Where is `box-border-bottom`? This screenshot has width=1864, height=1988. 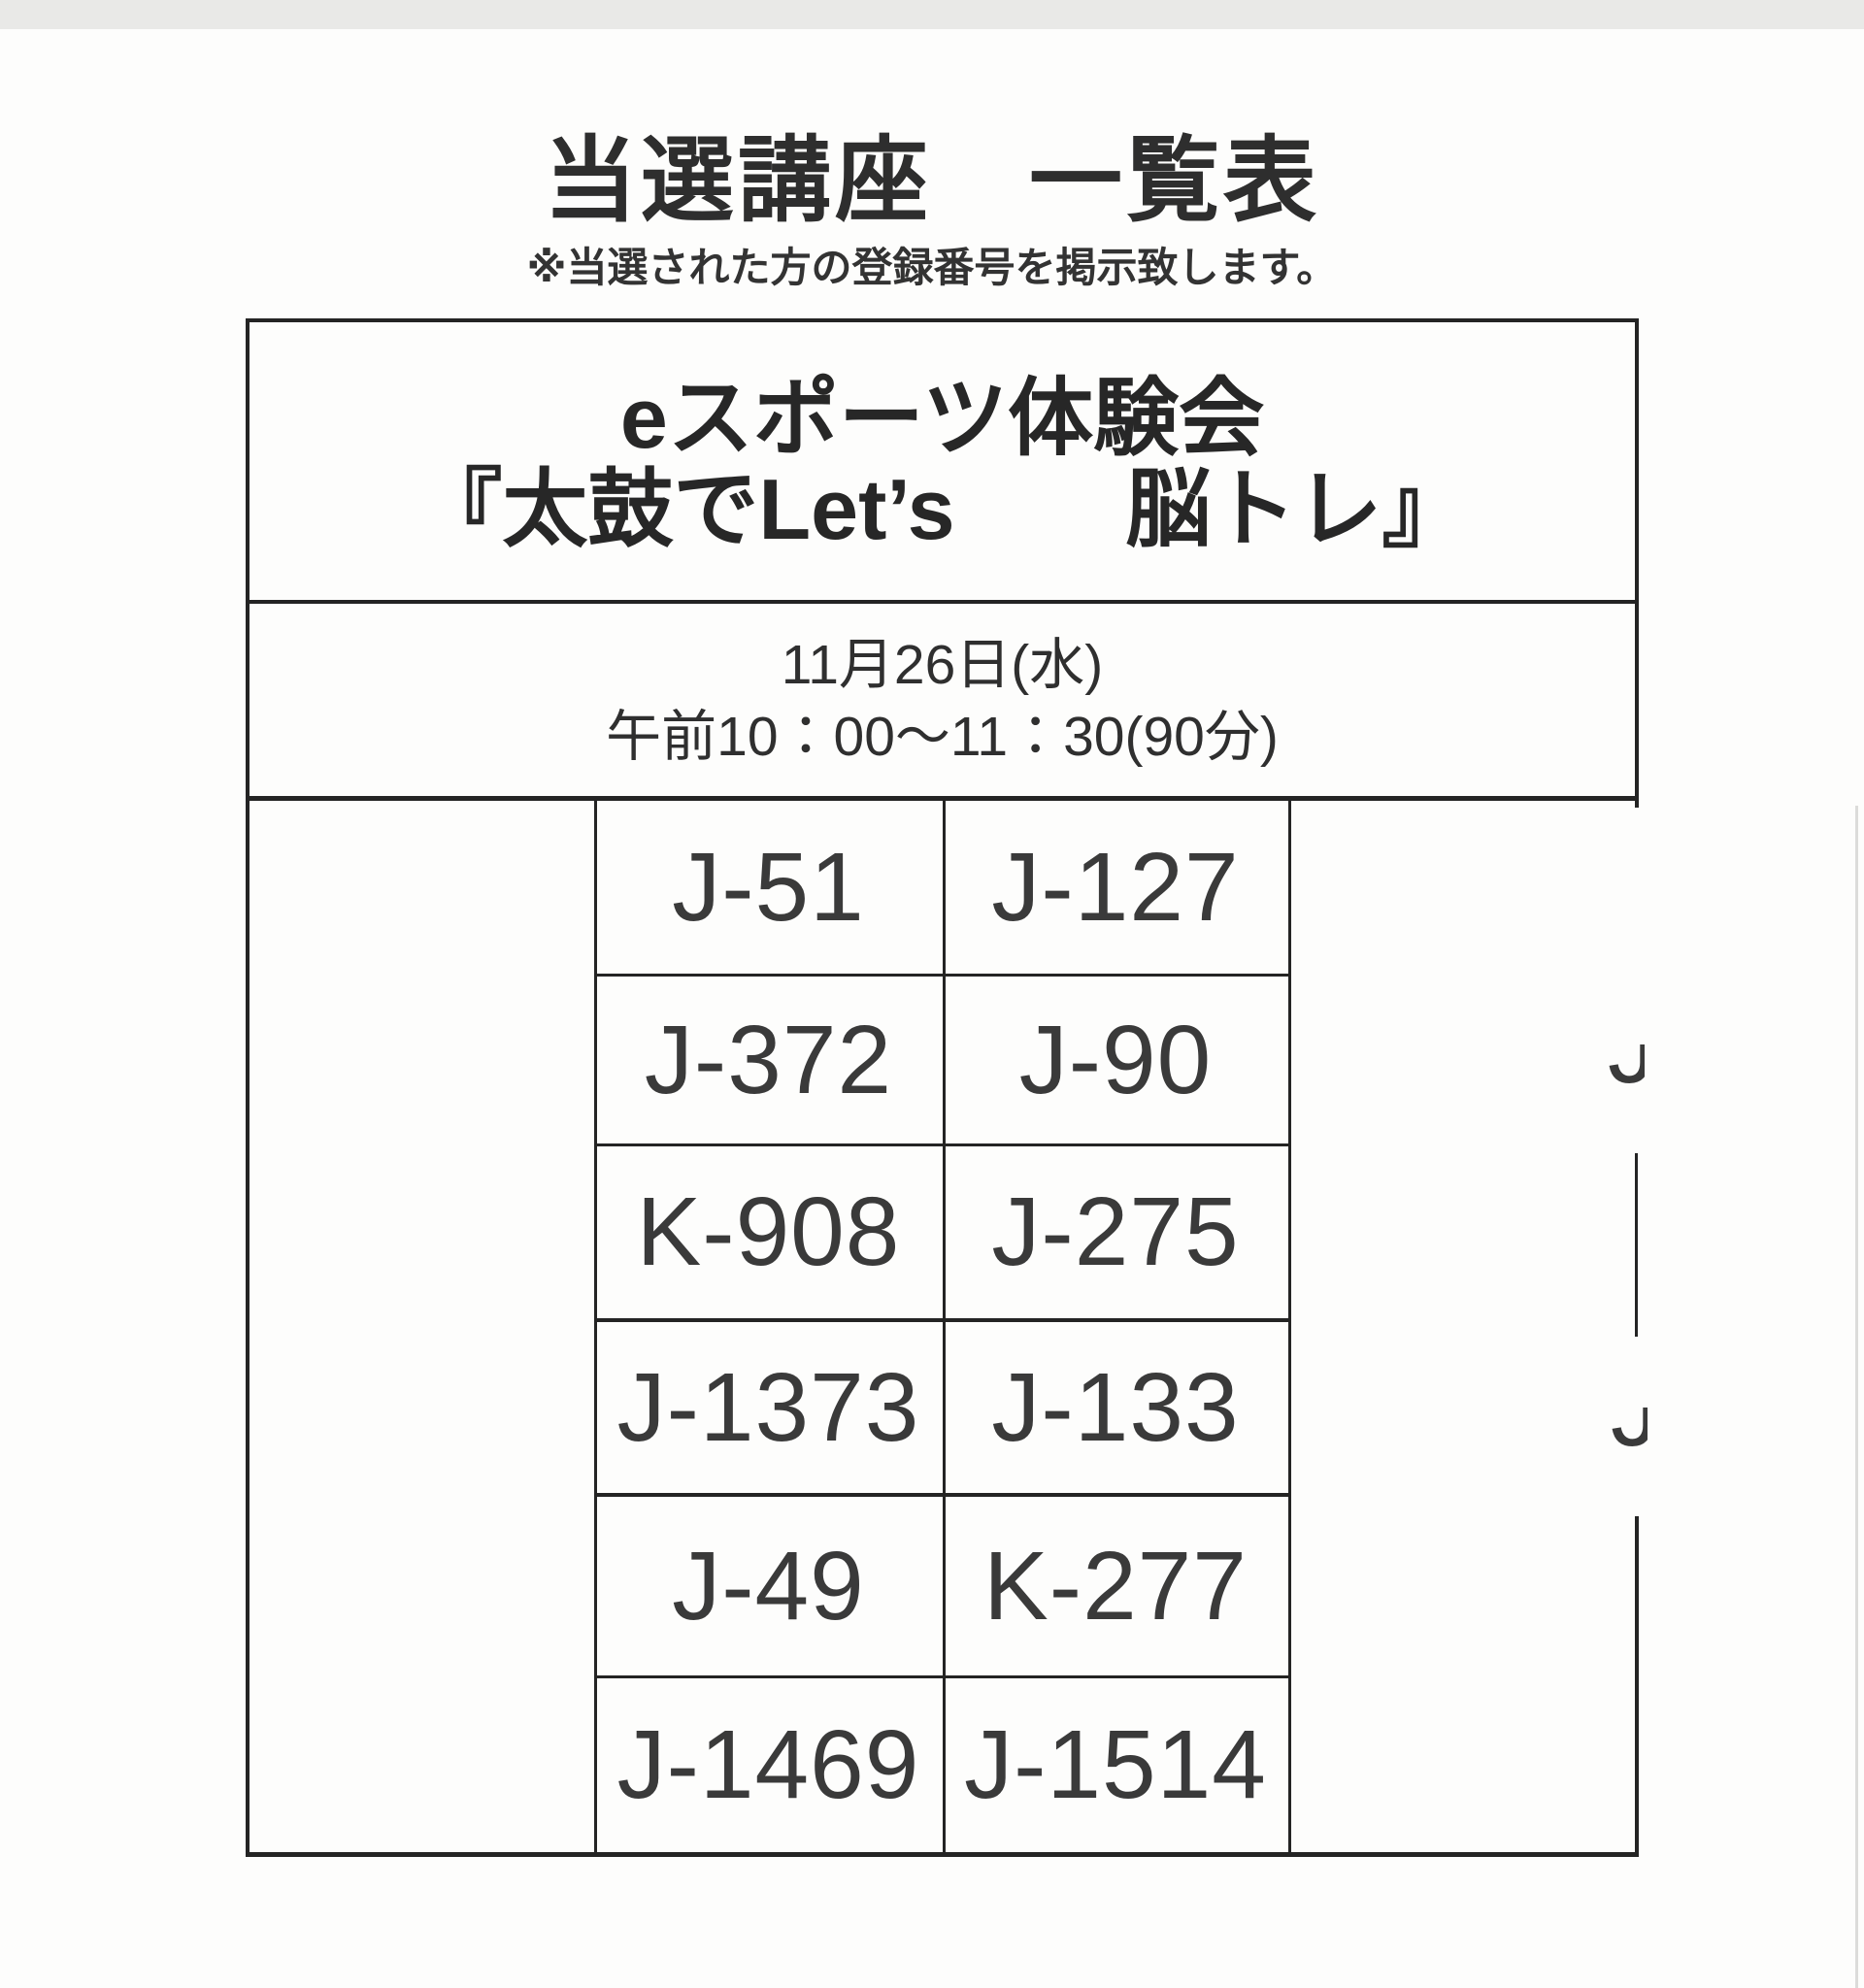 box-border-bottom is located at coordinates (942, 1855).